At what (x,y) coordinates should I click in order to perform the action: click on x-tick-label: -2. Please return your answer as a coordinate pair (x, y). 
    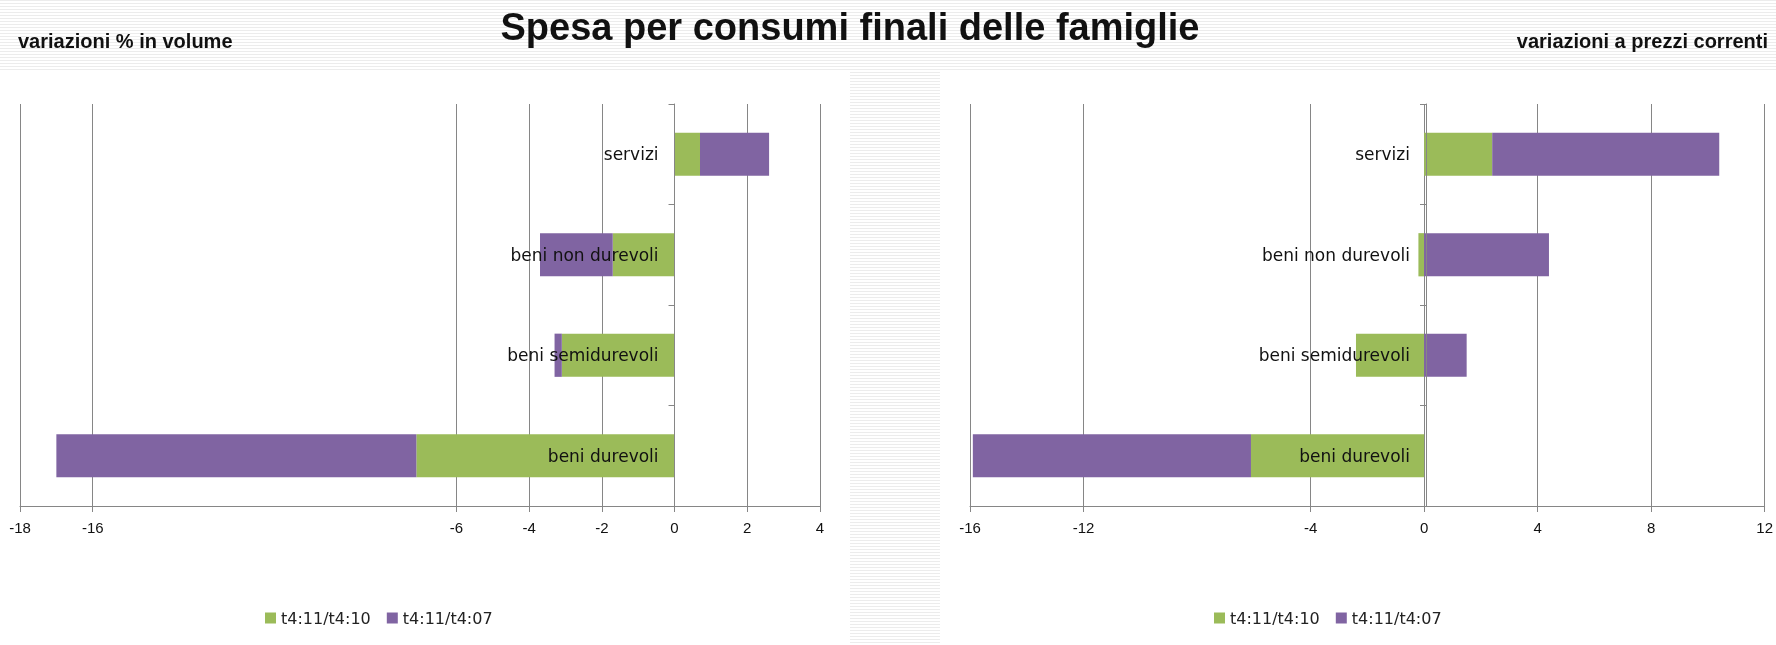
    Looking at the image, I should click on (602, 527).